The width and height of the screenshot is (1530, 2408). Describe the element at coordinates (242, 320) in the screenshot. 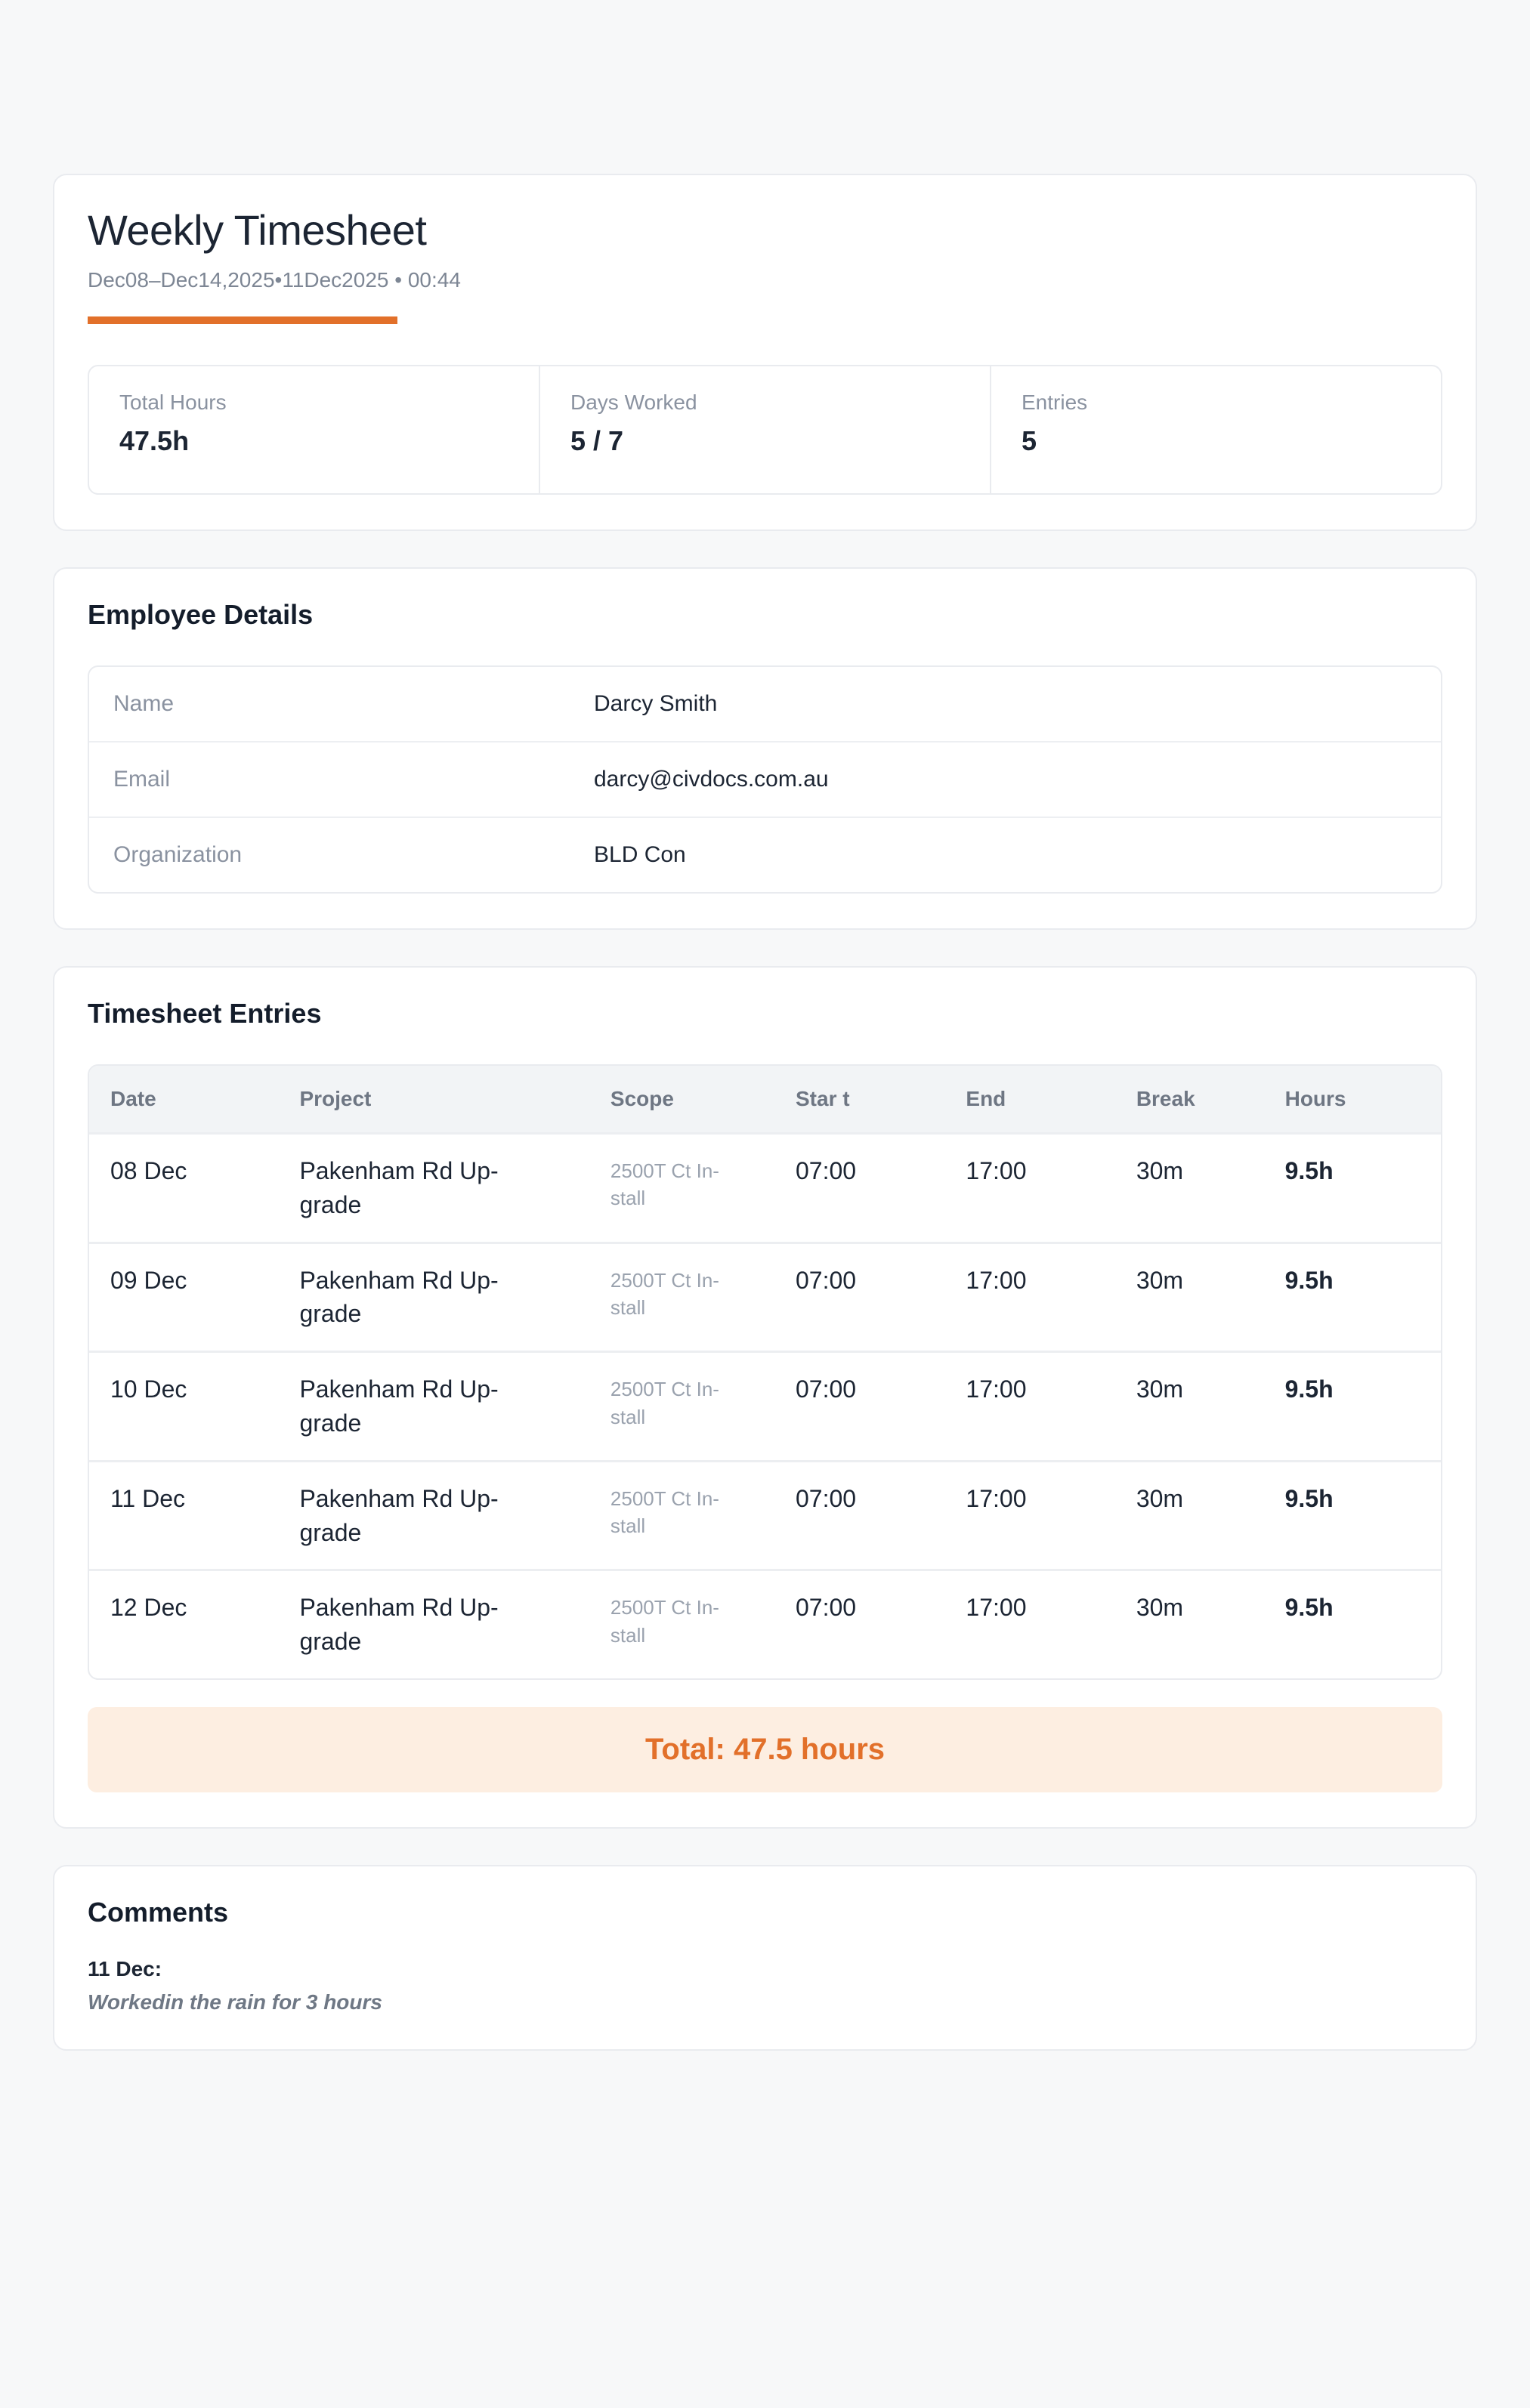

I see `accent-rule` at that location.